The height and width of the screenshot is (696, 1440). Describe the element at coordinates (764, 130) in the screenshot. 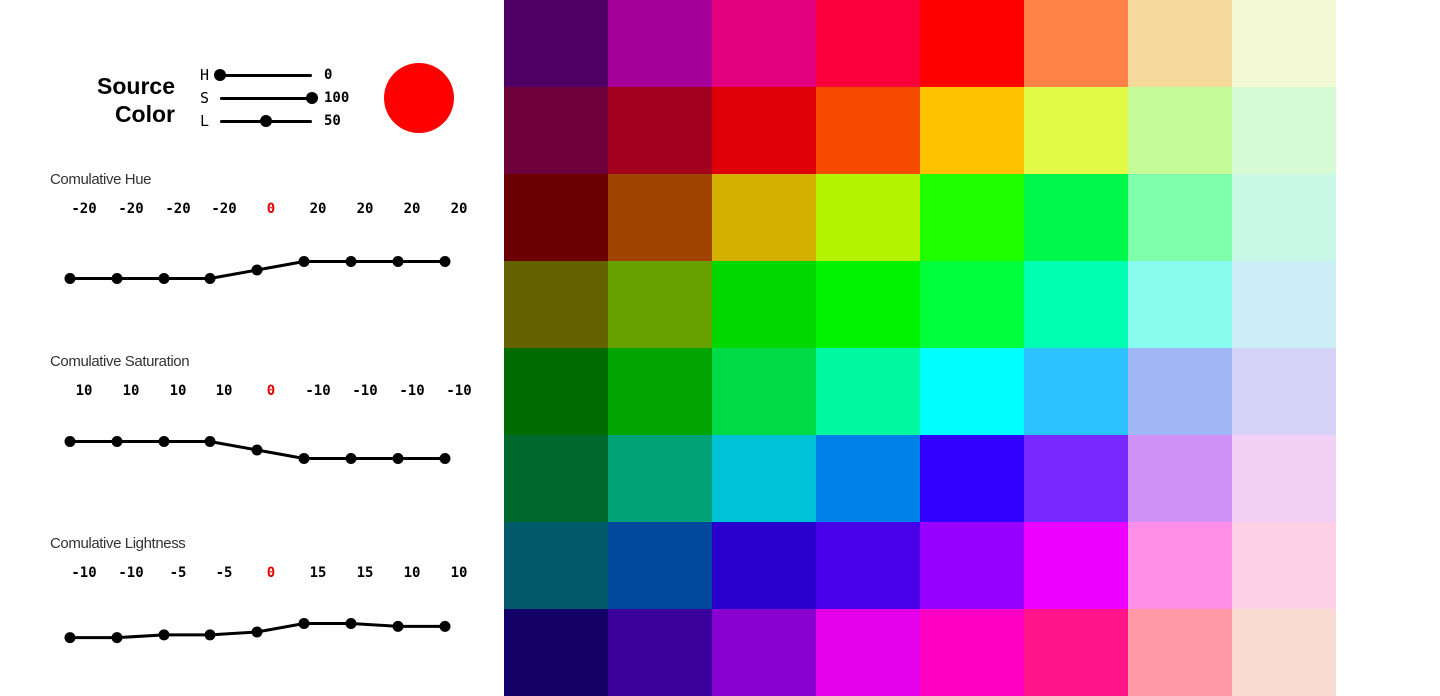

I see `palette-cell-r1-c2` at that location.